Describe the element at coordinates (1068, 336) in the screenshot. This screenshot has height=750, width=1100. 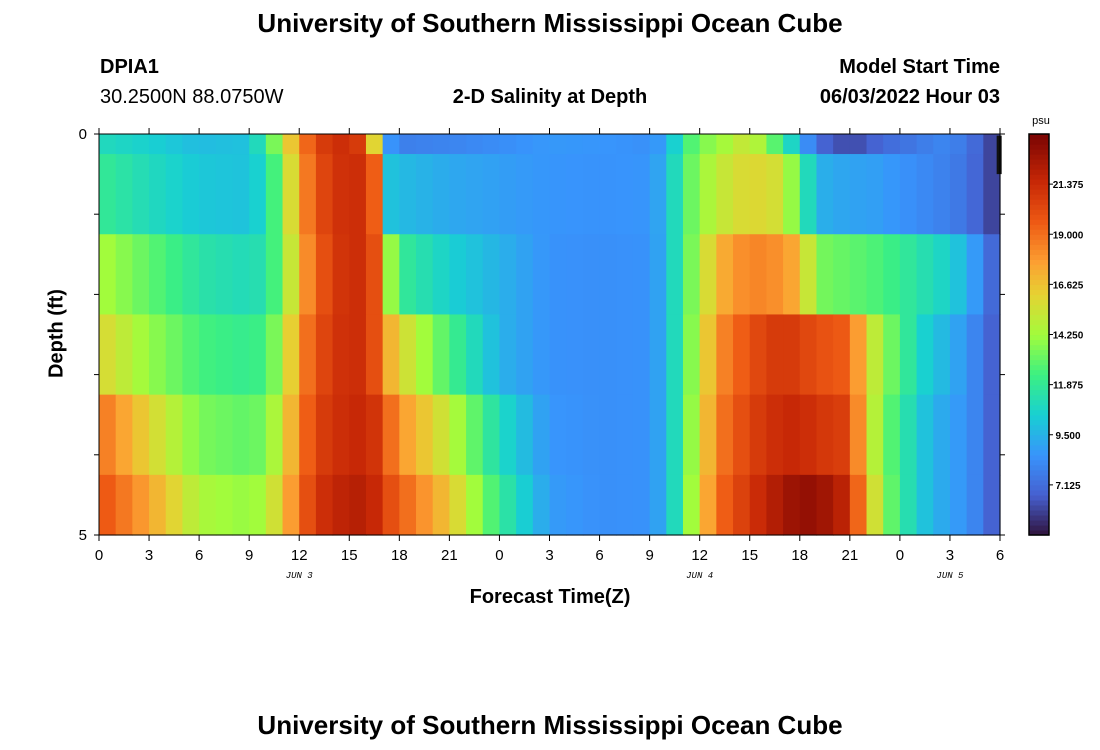
I see `colorbar-tick-label: 14.250` at that location.